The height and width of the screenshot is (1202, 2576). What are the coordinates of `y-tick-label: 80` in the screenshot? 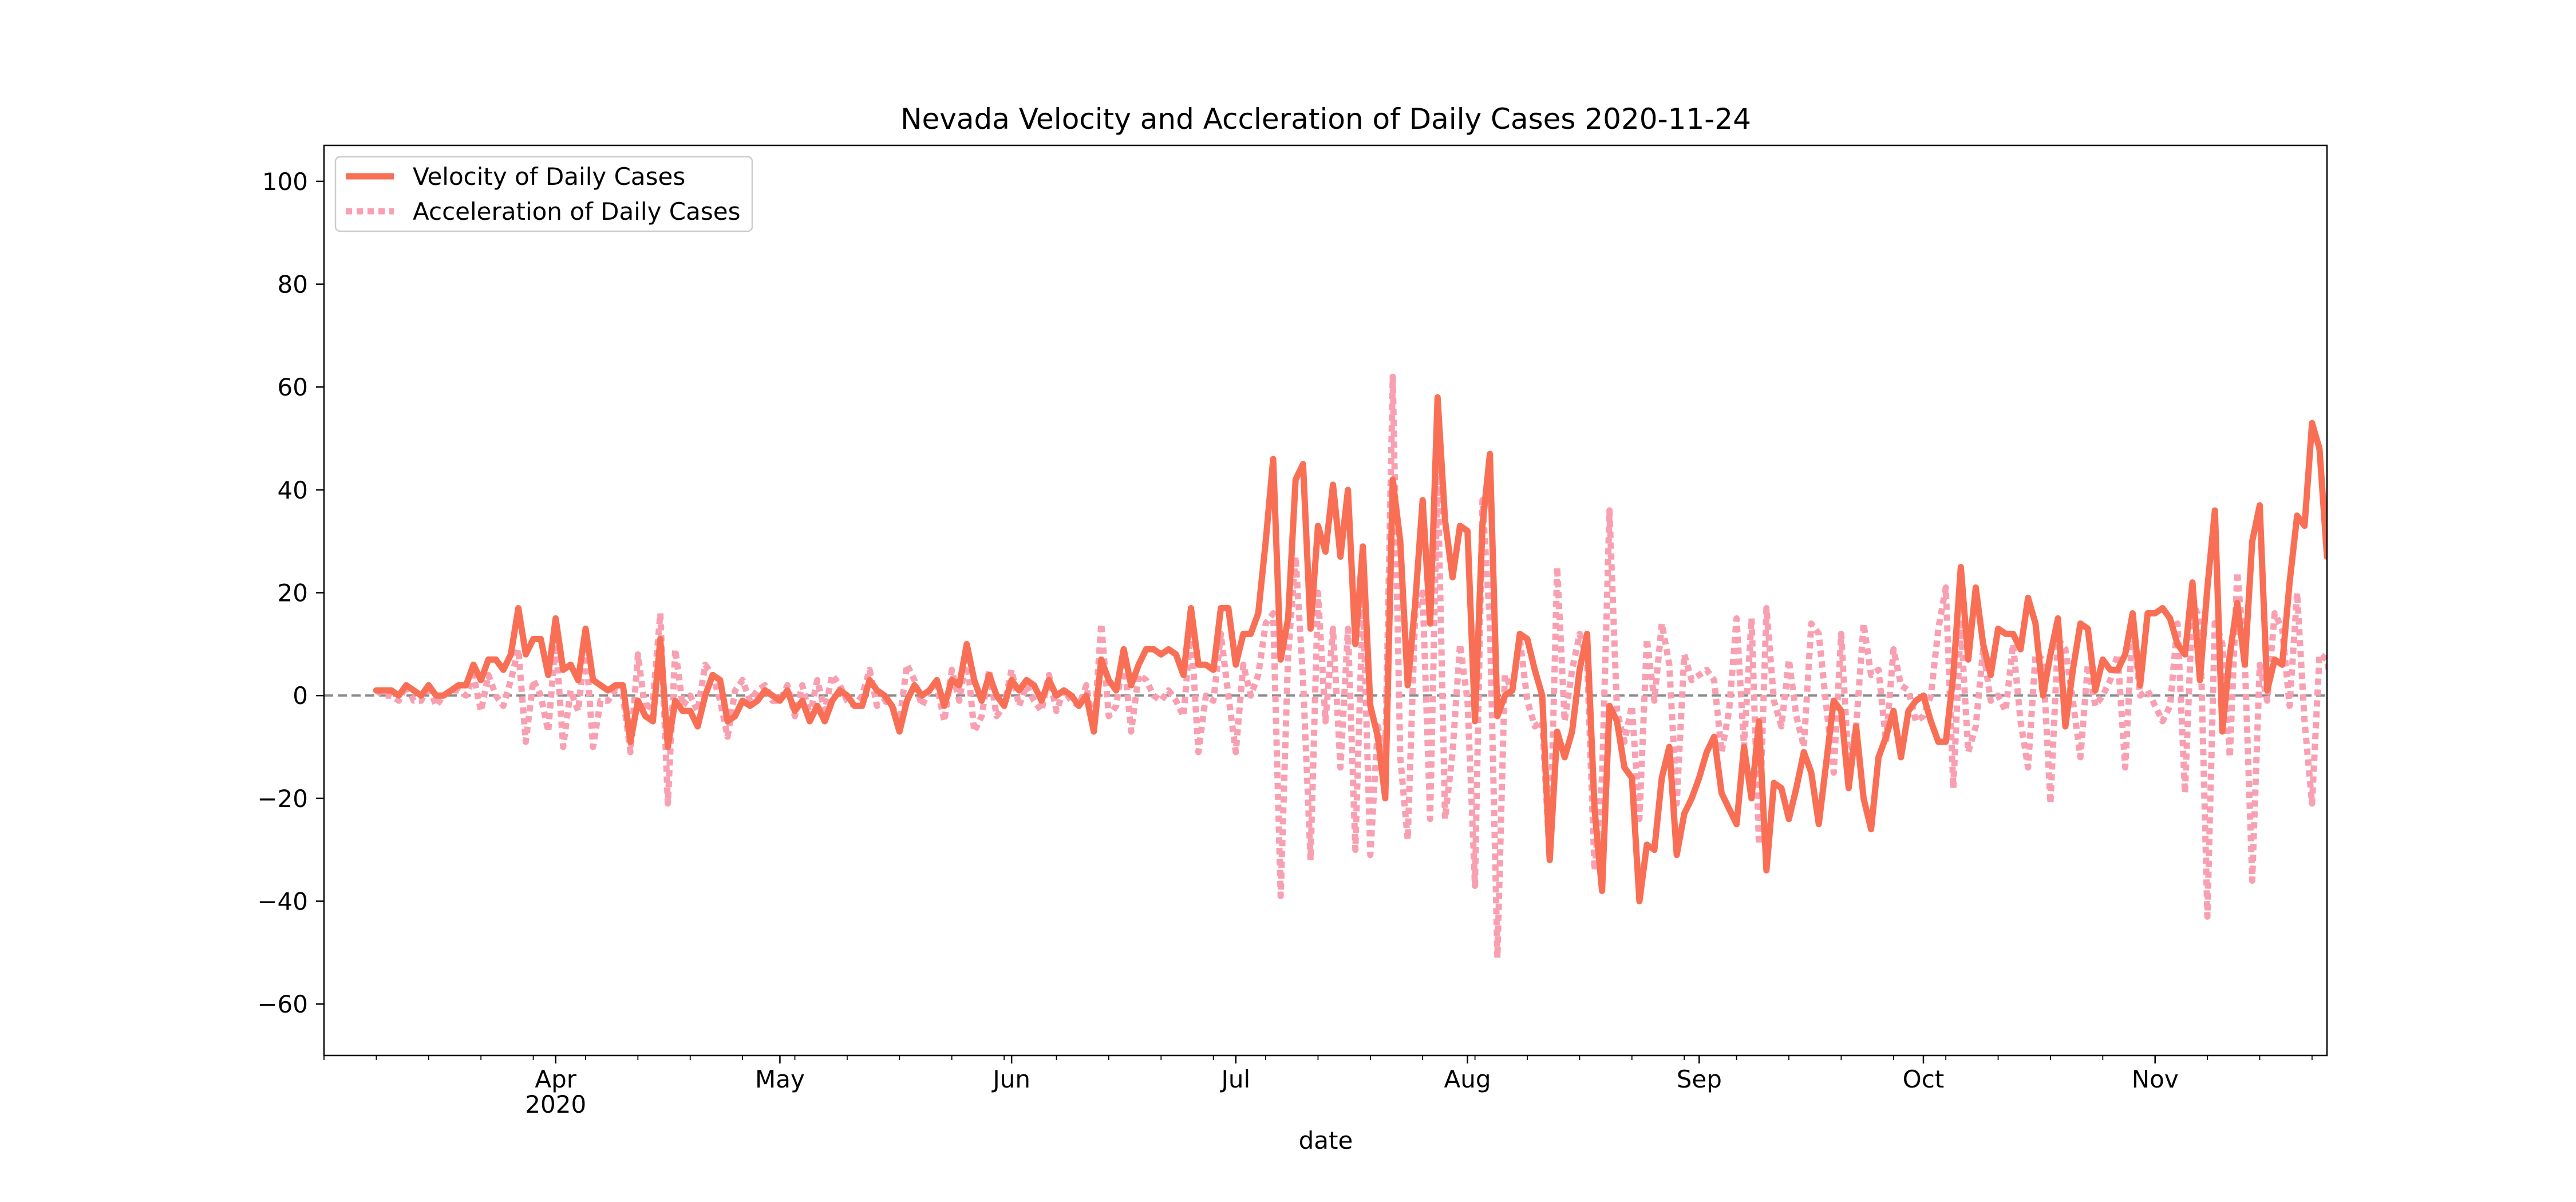 It's located at (293, 285).